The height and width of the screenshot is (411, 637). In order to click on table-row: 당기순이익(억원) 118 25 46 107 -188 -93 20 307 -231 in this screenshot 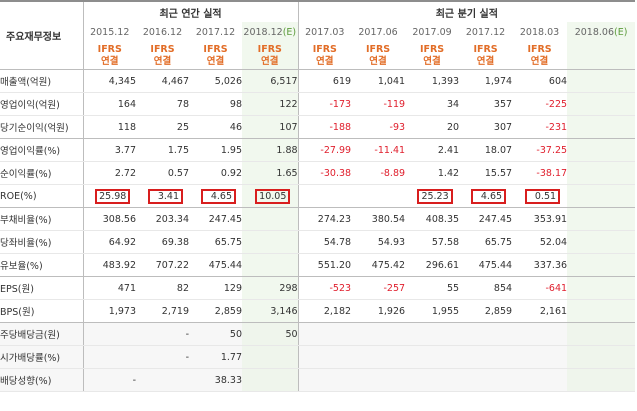, I will do `click(318, 127)`.